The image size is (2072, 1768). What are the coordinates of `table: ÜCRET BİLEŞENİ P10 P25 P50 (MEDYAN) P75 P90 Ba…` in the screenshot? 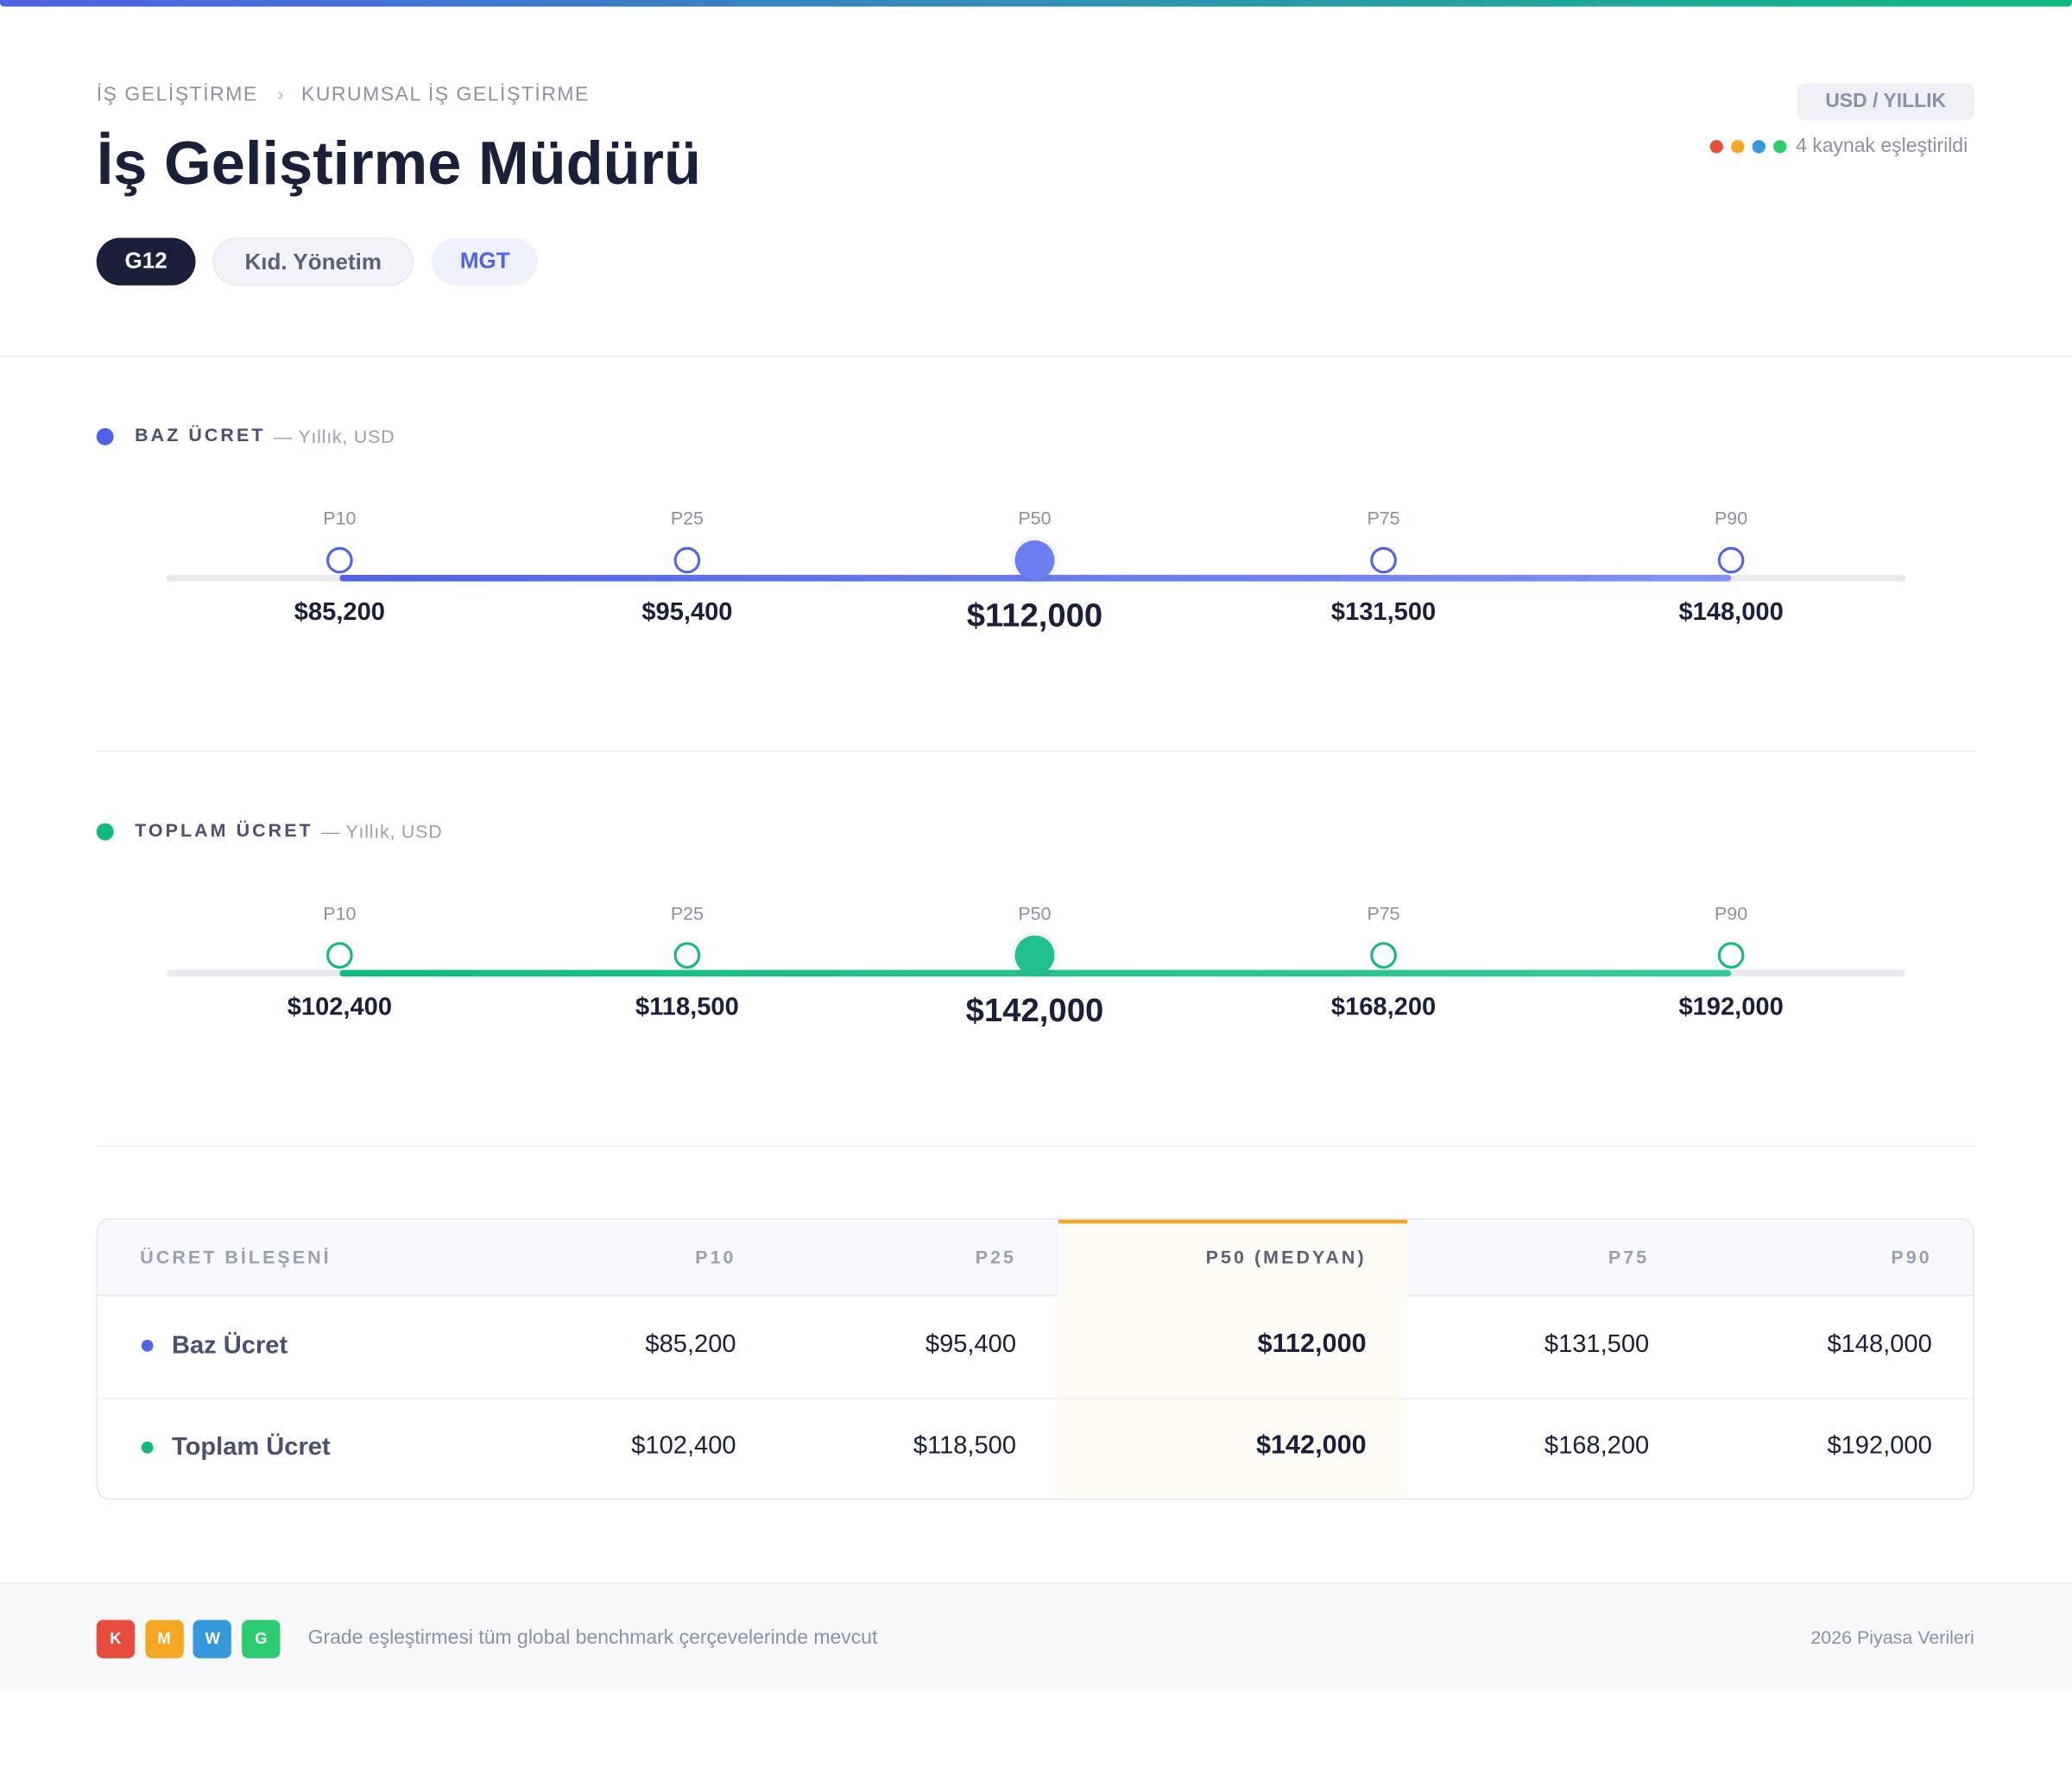 It's located at (1035, 1359).